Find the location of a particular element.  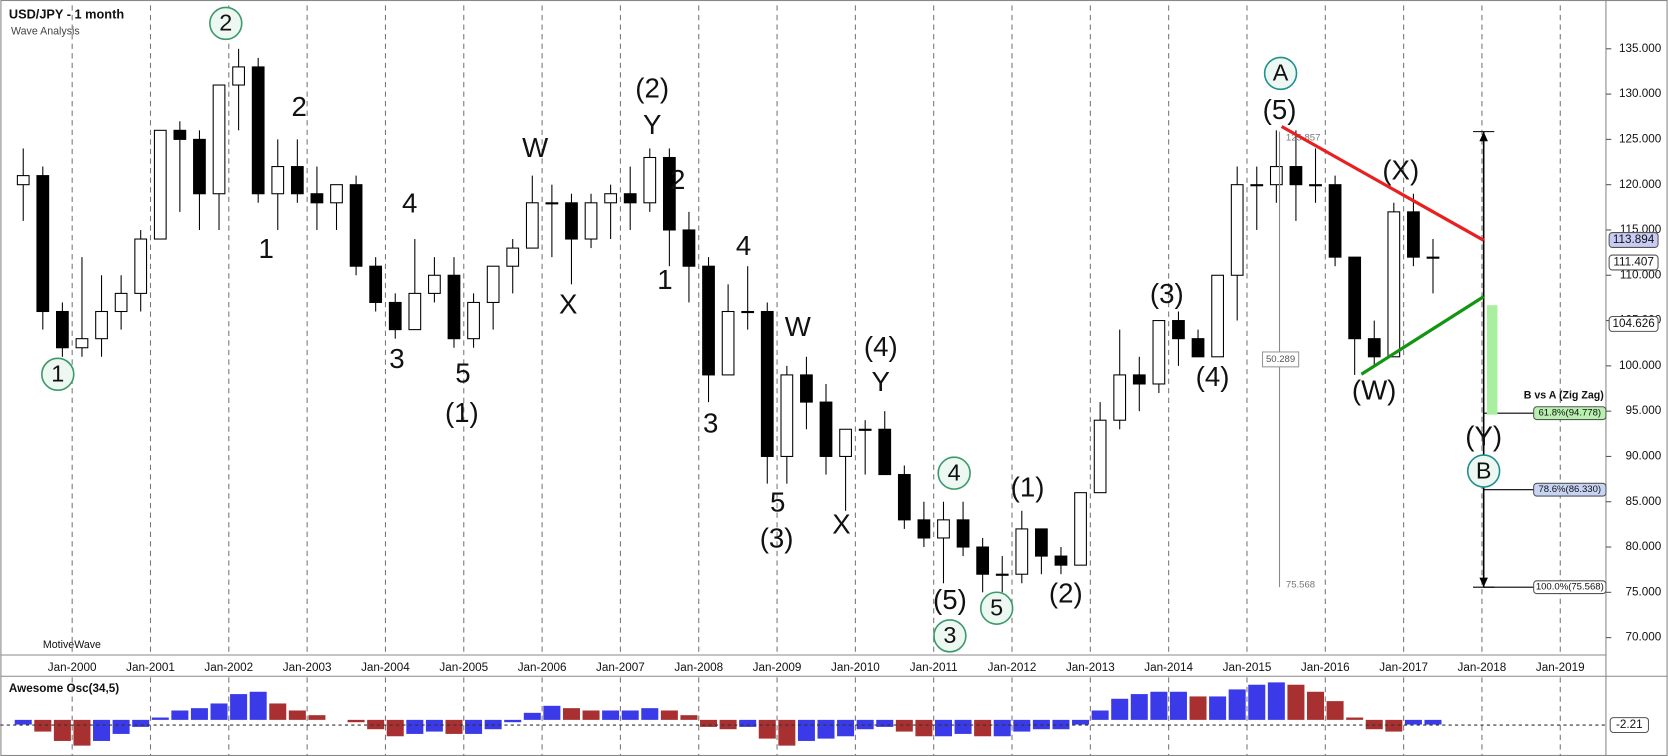

wave-label: (1) is located at coordinates (462, 412).